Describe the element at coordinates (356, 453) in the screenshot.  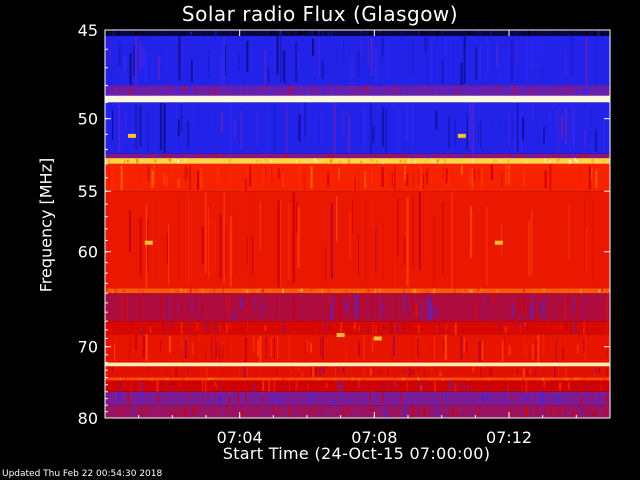
I see `x-axis-label: Start Time (24-Oct-15 07:00:00)` at that location.